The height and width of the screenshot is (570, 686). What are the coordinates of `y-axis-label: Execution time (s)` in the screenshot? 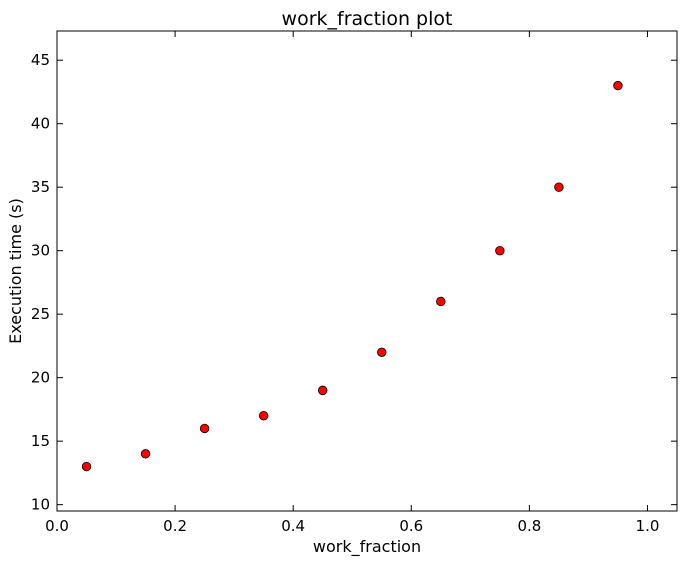 It's located at (15, 271).